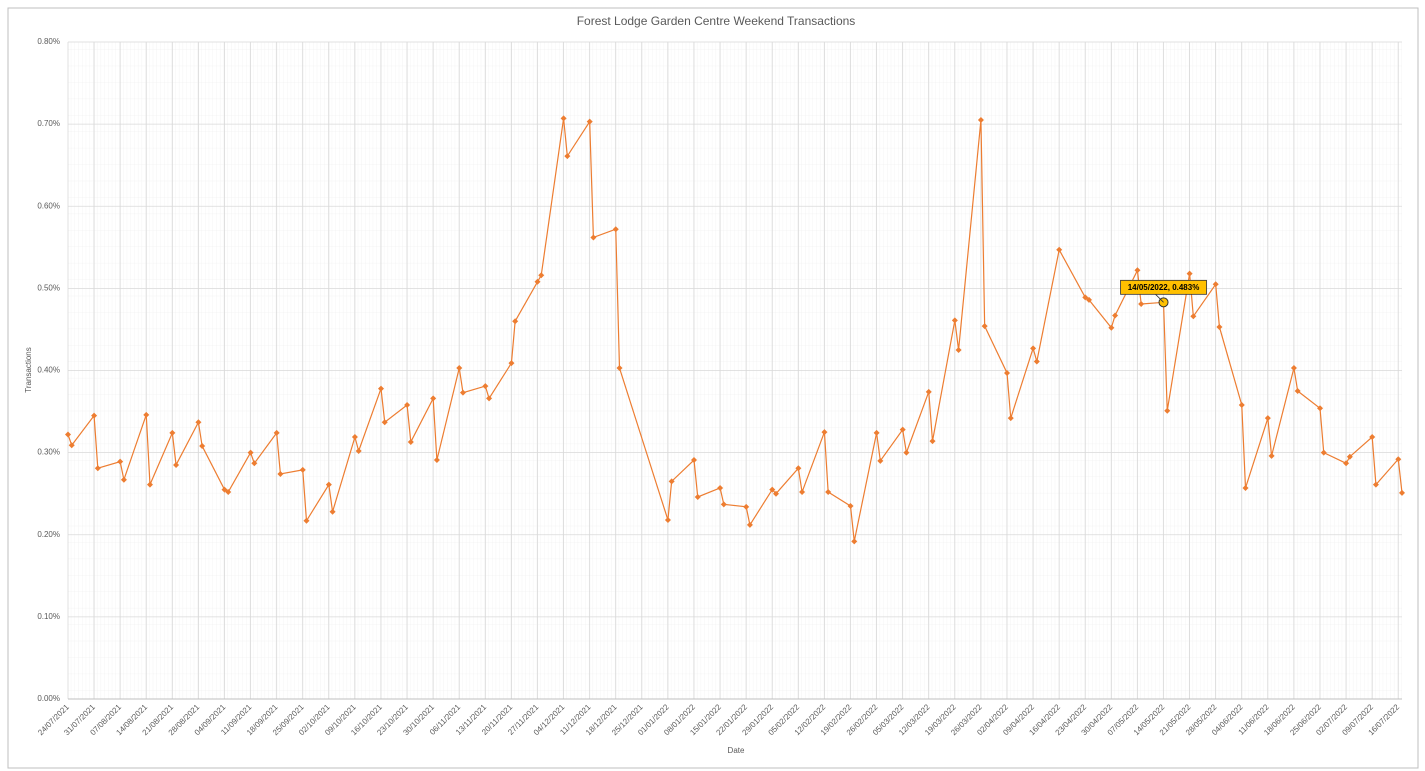 The width and height of the screenshot is (1425, 771). I want to click on y-tick-label: 0.80%, so click(48, 41).